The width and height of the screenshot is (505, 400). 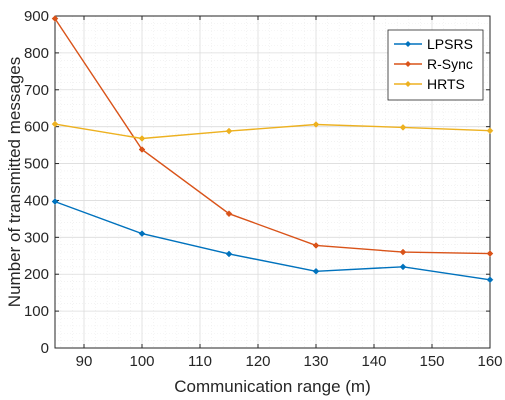 What do you see at coordinates (36, 311) in the screenshot?
I see `y-tick-label: 100` at bounding box center [36, 311].